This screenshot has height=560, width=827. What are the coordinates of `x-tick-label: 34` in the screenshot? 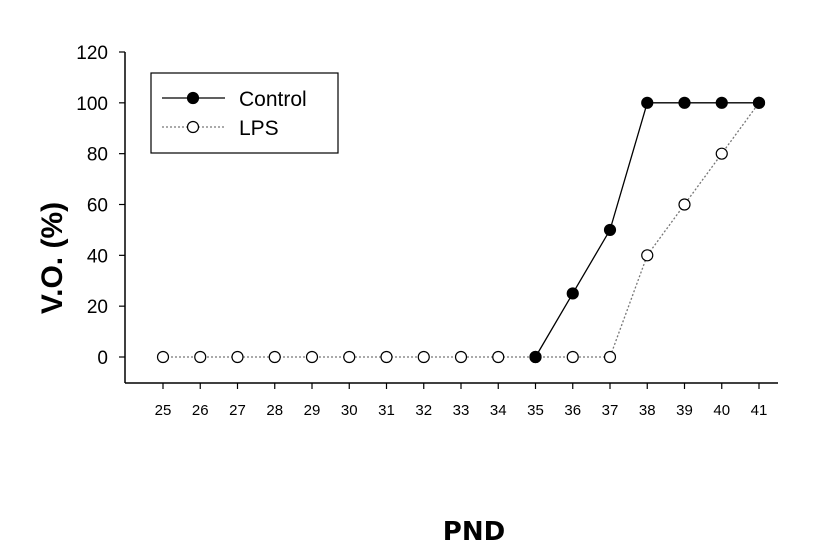 It's located at (498, 410).